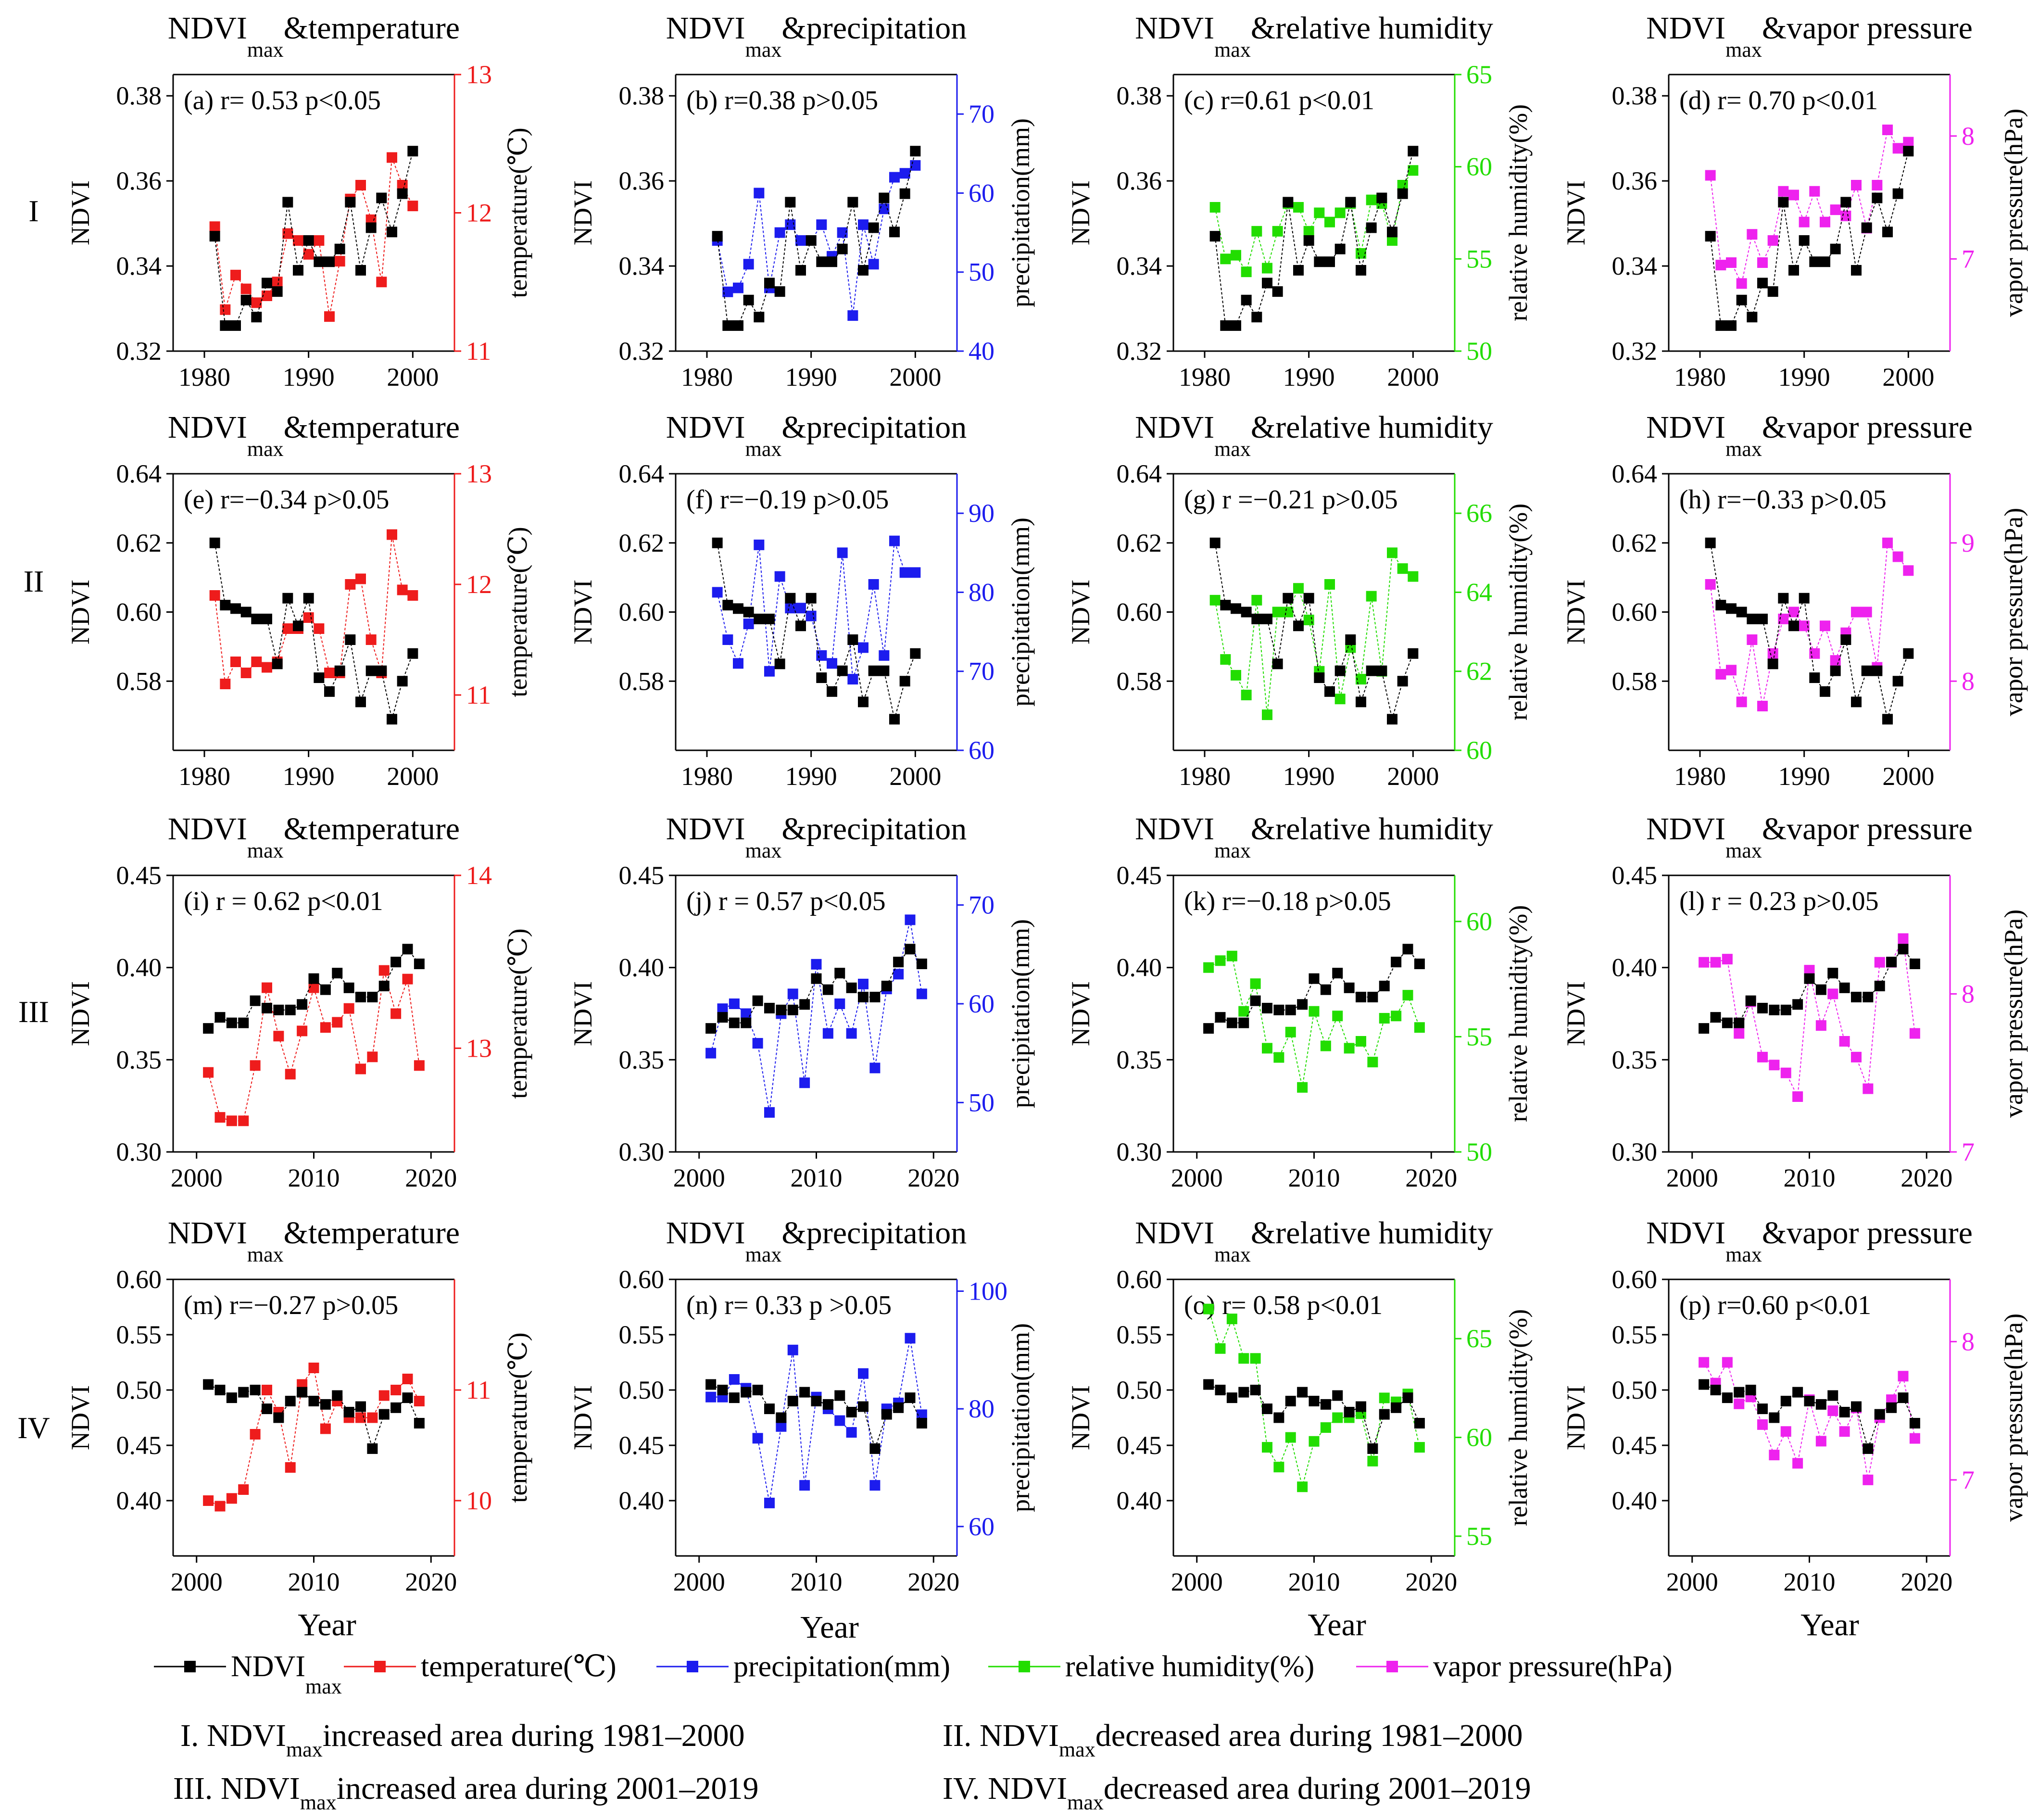 This screenshot has width=2039, height=1820. Describe the element at coordinates (787, 500) in the screenshot. I see `correlation-annotation: (f) r=−0.19 p>0.05` at that location.